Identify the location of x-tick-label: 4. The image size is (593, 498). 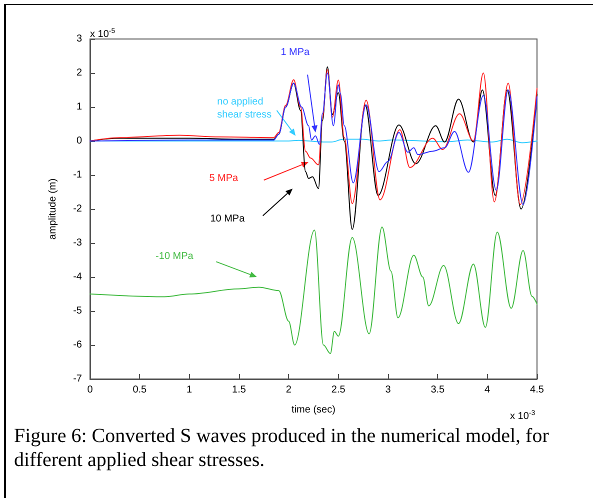
(487, 390).